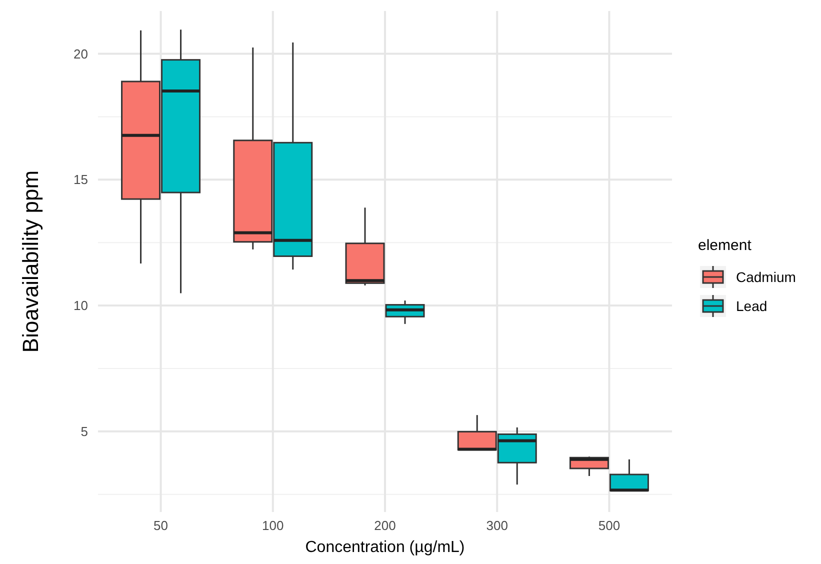 The height and width of the screenshot is (564, 821). What do you see at coordinates (609, 525) in the screenshot?
I see `x-tick-label: 500` at bounding box center [609, 525].